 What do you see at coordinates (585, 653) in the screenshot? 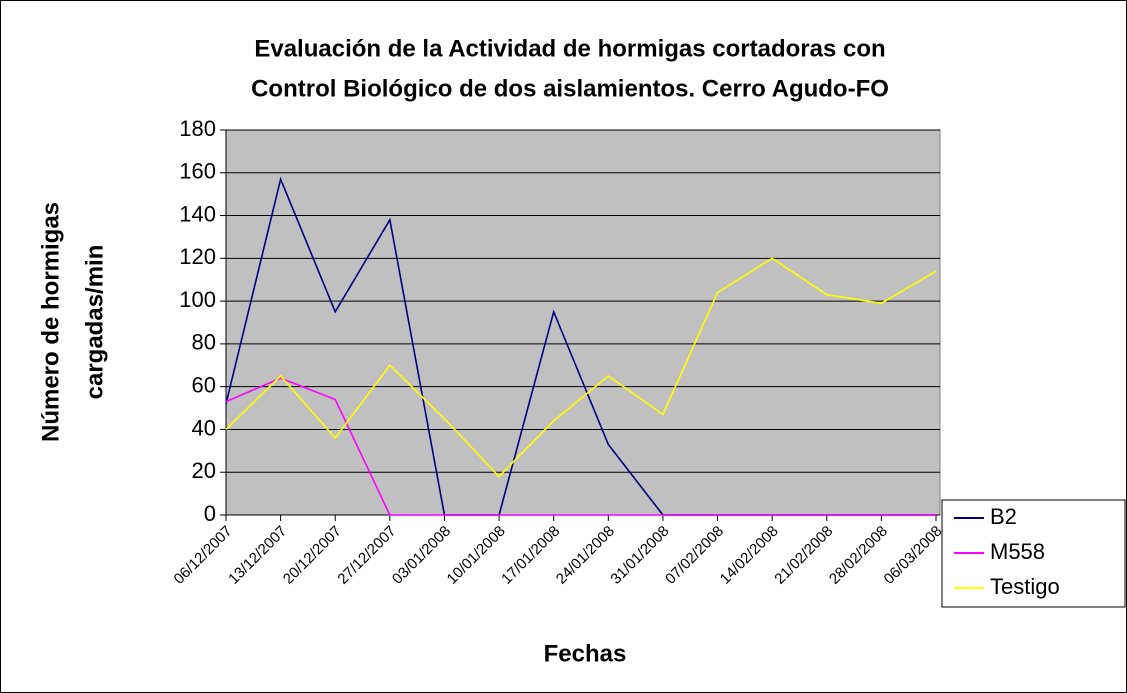
I see `x-axis-label: Fechas` at bounding box center [585, 653].